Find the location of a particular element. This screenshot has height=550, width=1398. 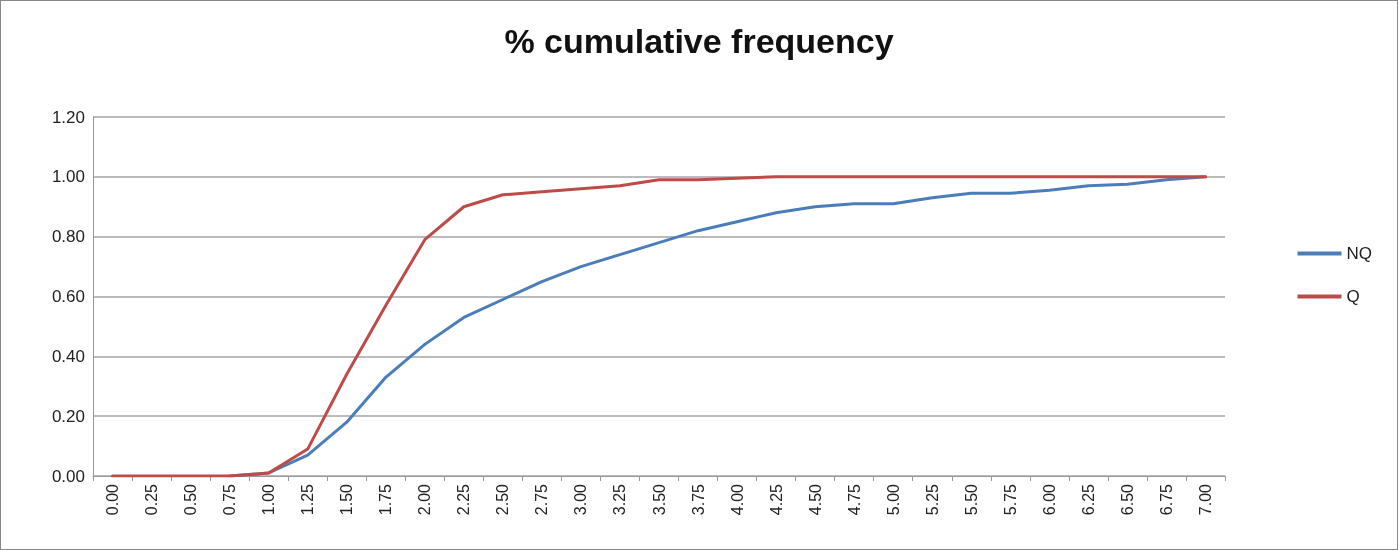

x-tick-label: 6.75 is located at coordinates (1166, 499).